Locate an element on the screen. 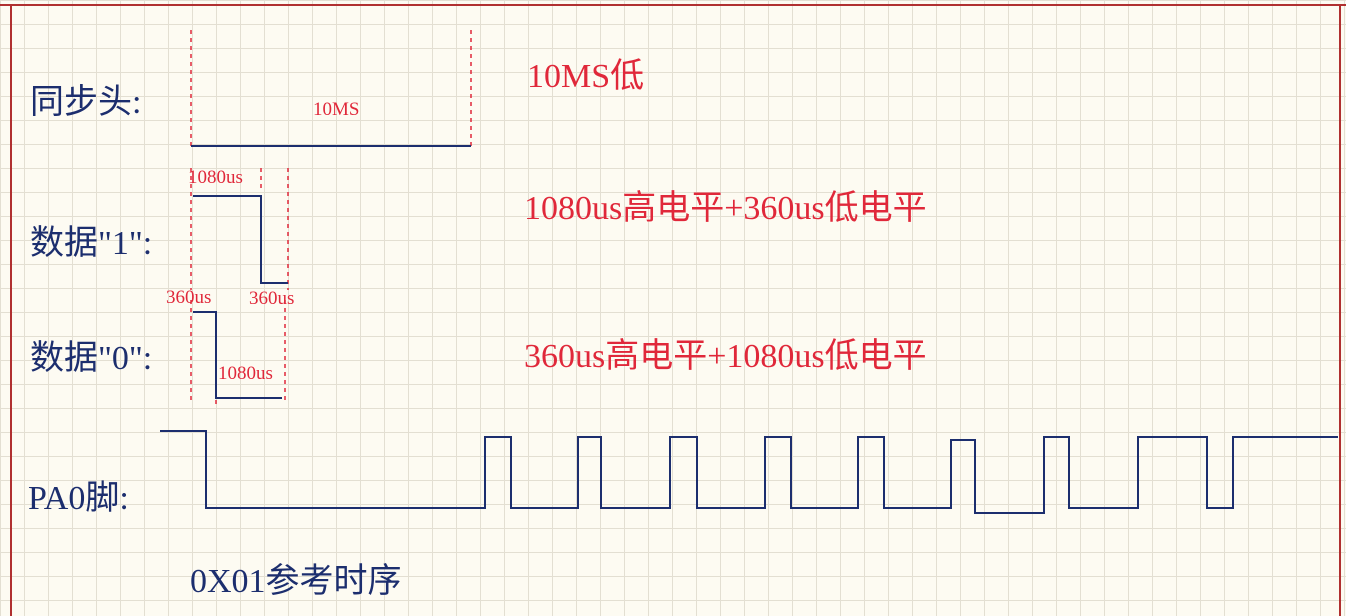 Image resolution: width=1346 pixels, height=616 pixels. data1-low-label: 360us is located at coordinates (272, 298).